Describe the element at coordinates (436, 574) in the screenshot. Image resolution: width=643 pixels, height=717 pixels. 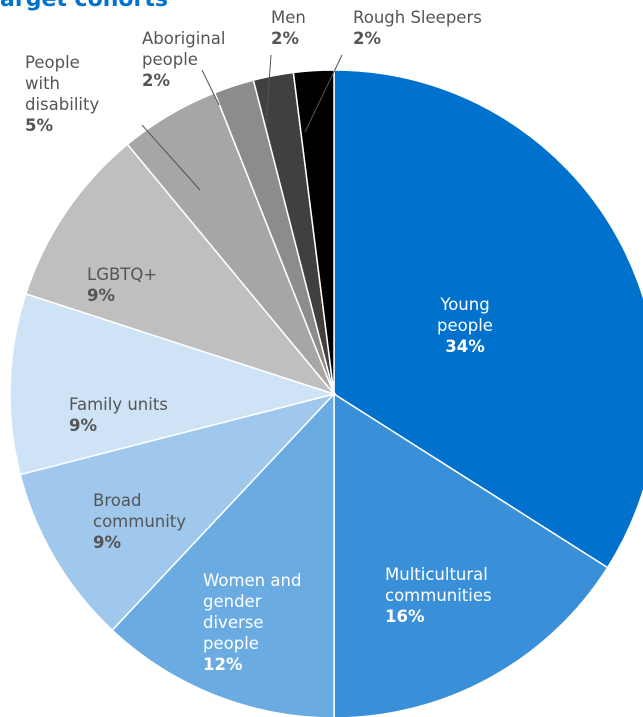
I see `slice-label-name: Multicultural` at that location.